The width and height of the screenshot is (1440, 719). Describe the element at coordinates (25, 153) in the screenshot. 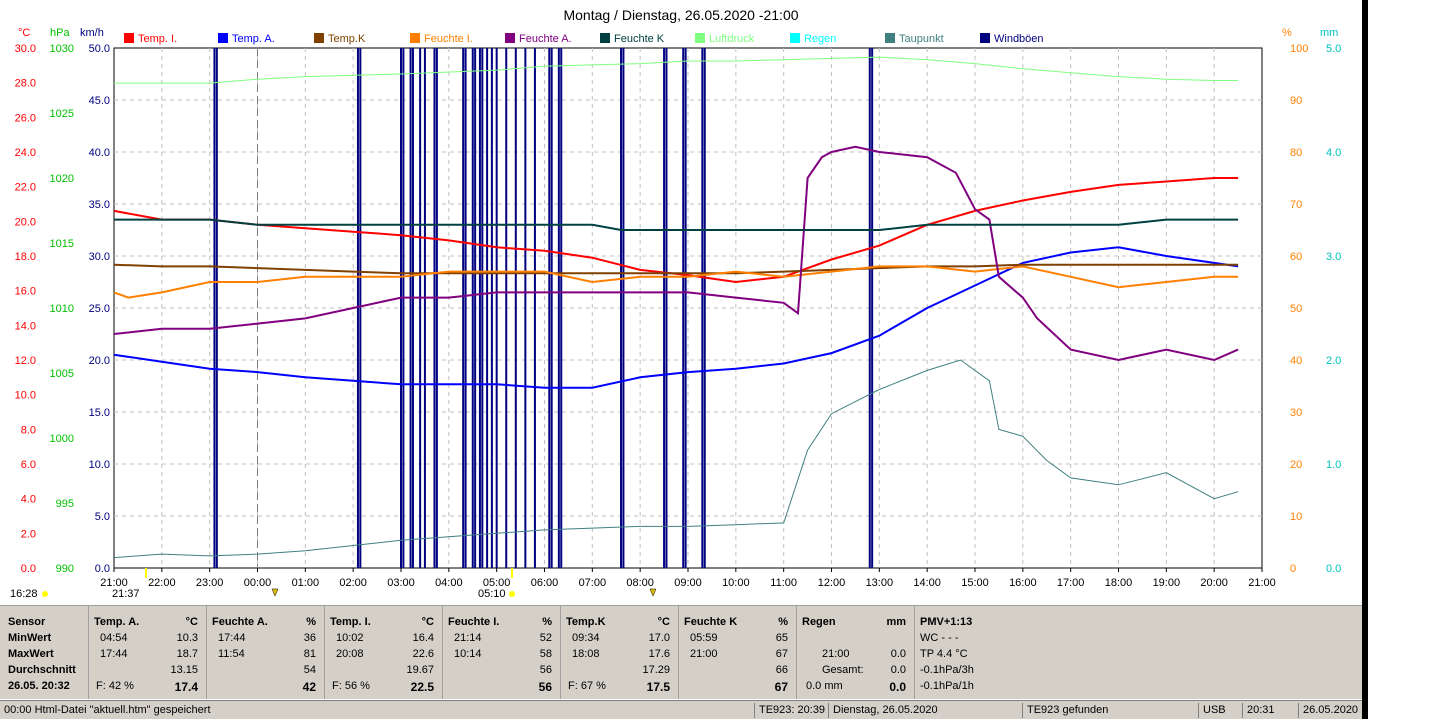

I see `y-tick-label: 24.0` at that location.